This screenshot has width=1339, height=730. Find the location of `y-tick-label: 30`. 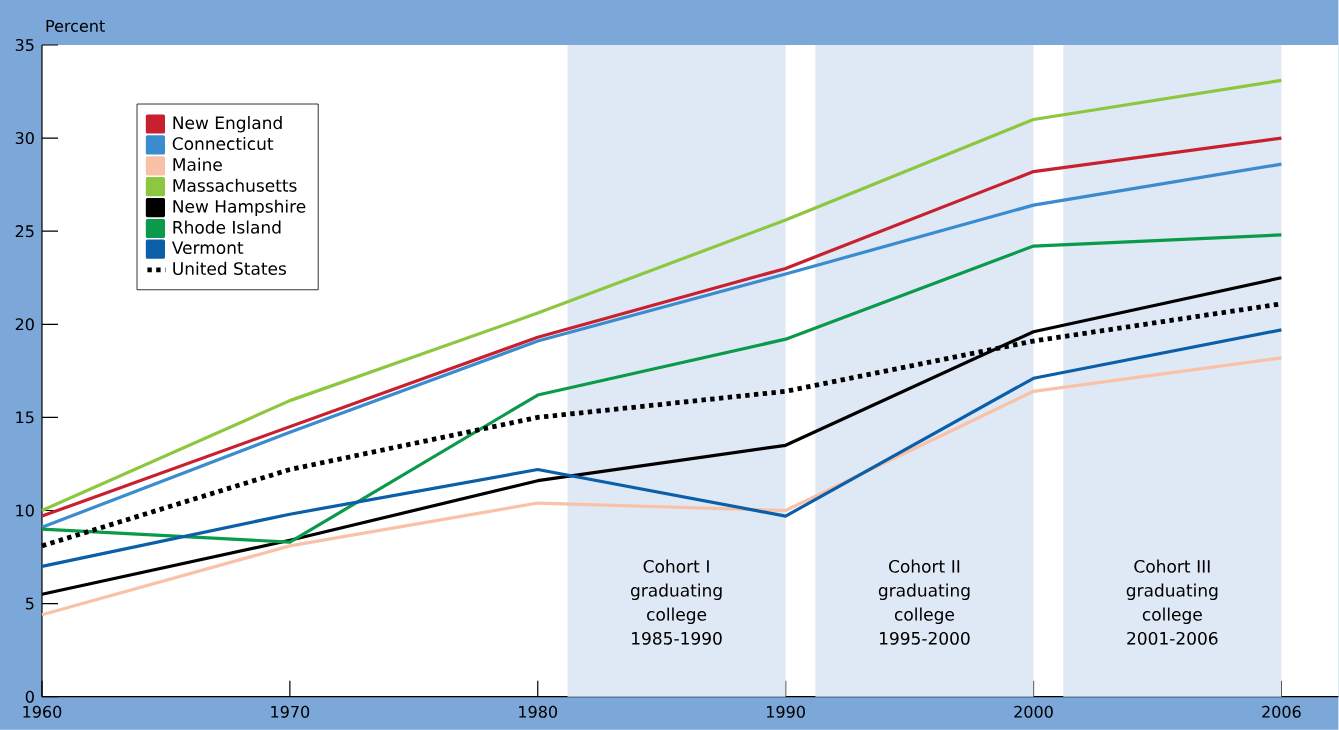

y-tick-label: 30 is located at coordinates (24, 138).